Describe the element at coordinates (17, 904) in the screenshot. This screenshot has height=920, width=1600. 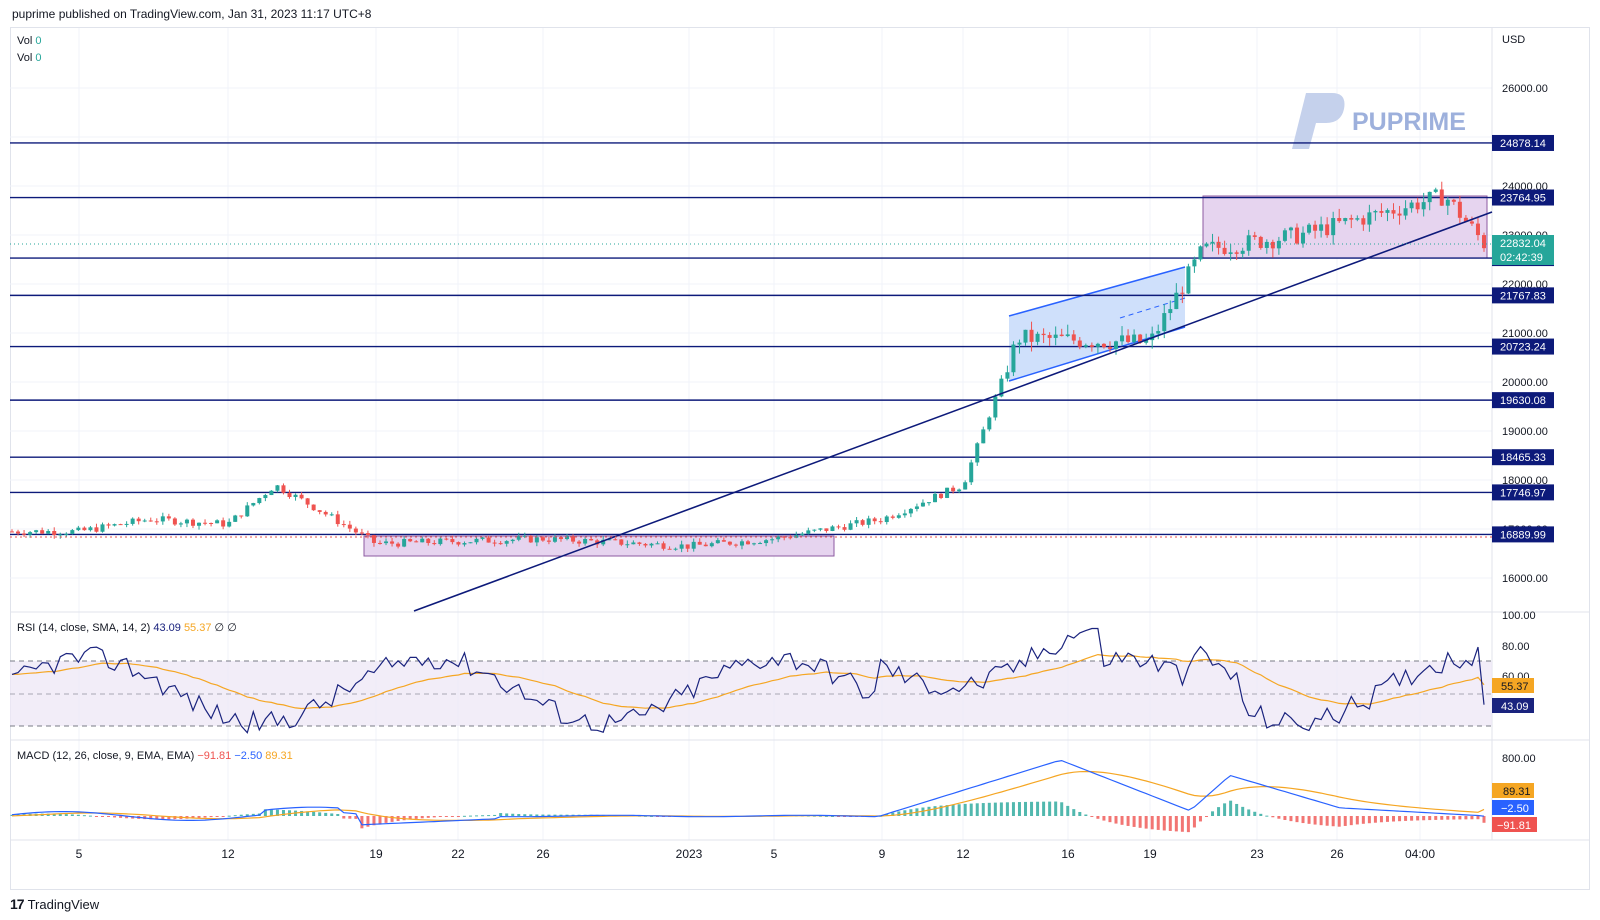
I see `tradingview-logo-icon: 17` at that location.